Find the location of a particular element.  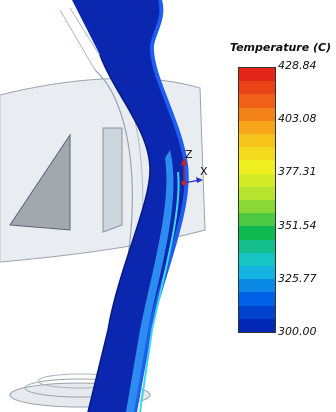

legend-tick-1: 403.08 is located at coordinates (297, 118).